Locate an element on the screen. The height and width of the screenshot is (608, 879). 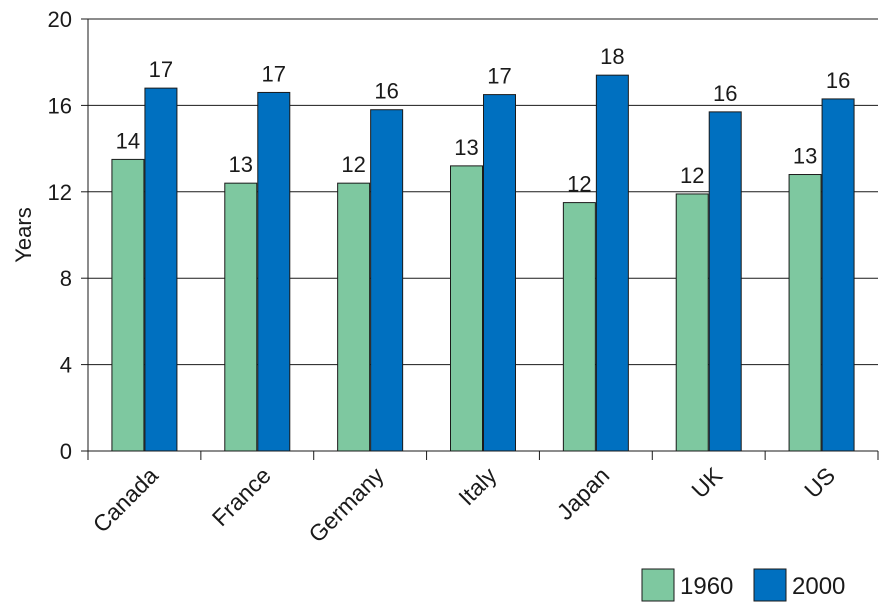
bar-1960-france is located at coordinates (241, 317).